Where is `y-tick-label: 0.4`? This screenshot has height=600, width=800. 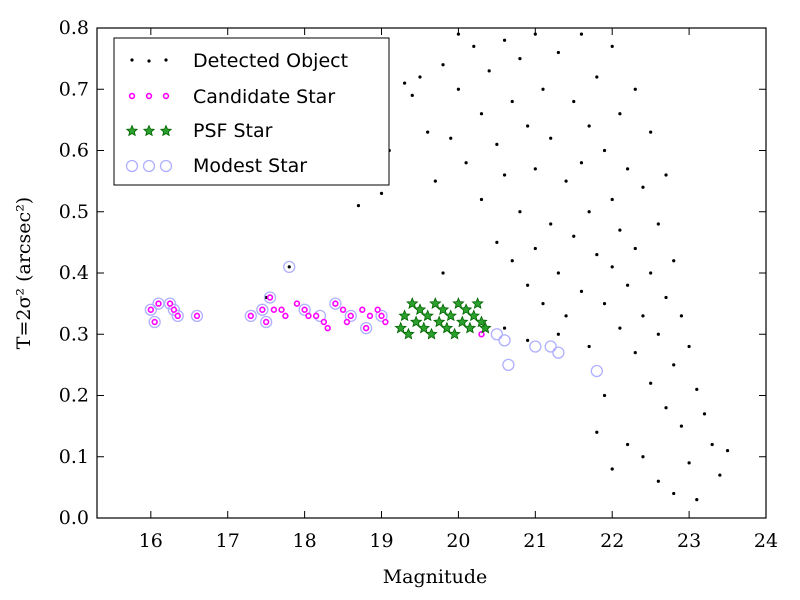
y-tick-label: 0.4 is located at coordinates (74, 273).